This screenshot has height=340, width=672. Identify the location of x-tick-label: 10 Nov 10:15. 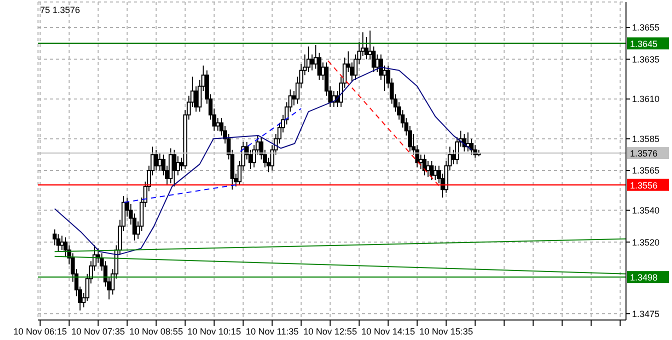
(214, 331).